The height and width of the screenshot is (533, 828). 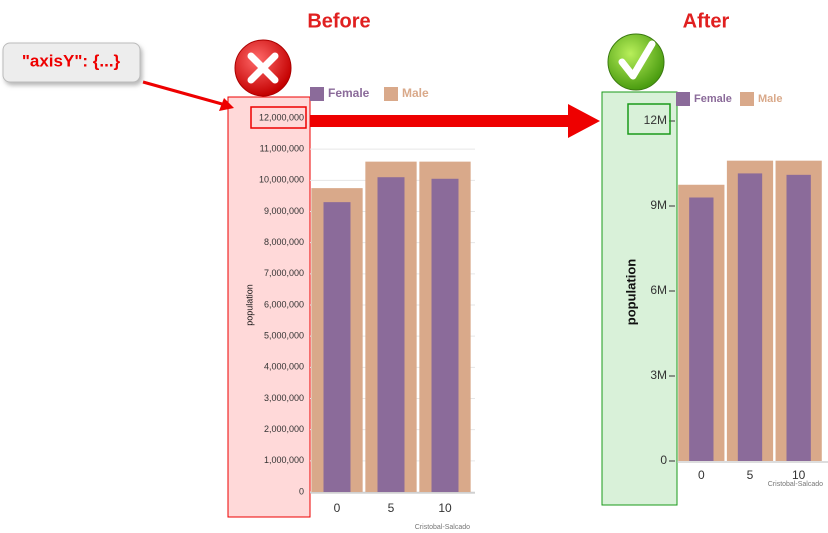 I want to click on y-tick-label: 9,000,000, so click(x=284, y=211).